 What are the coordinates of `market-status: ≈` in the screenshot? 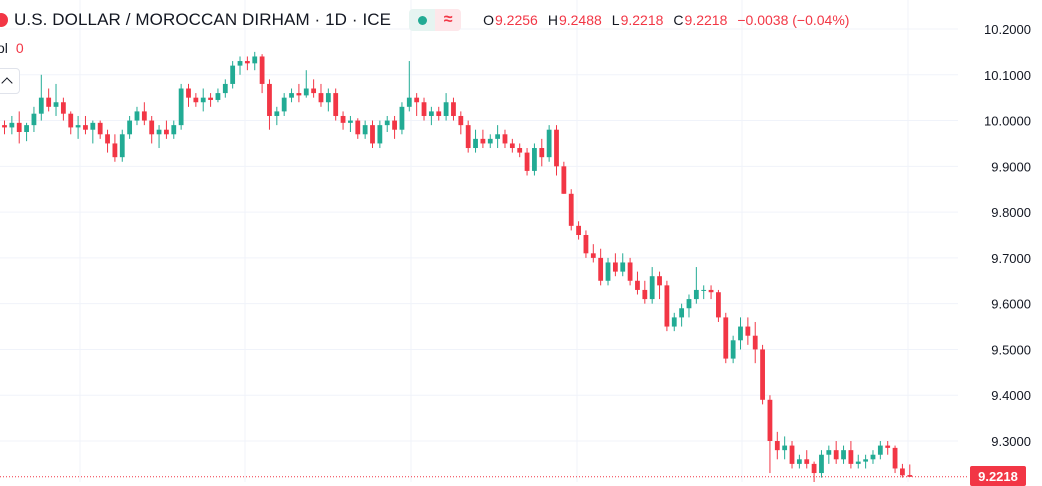 It's located at (435, 20).